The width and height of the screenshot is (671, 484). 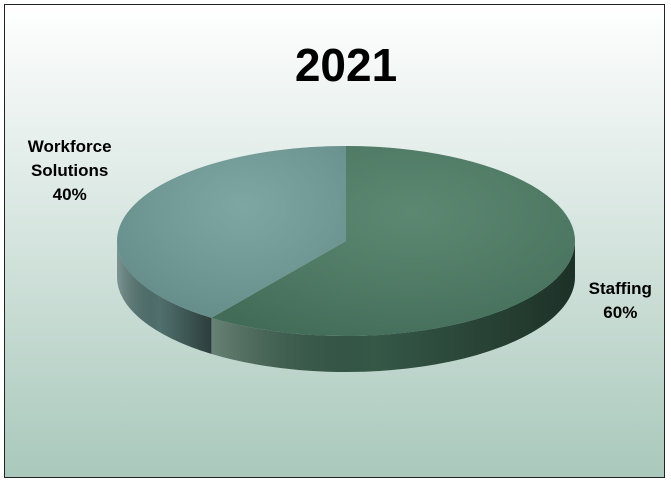 I want to click on slice-label-line: 40%, so click(x=70, y=194).